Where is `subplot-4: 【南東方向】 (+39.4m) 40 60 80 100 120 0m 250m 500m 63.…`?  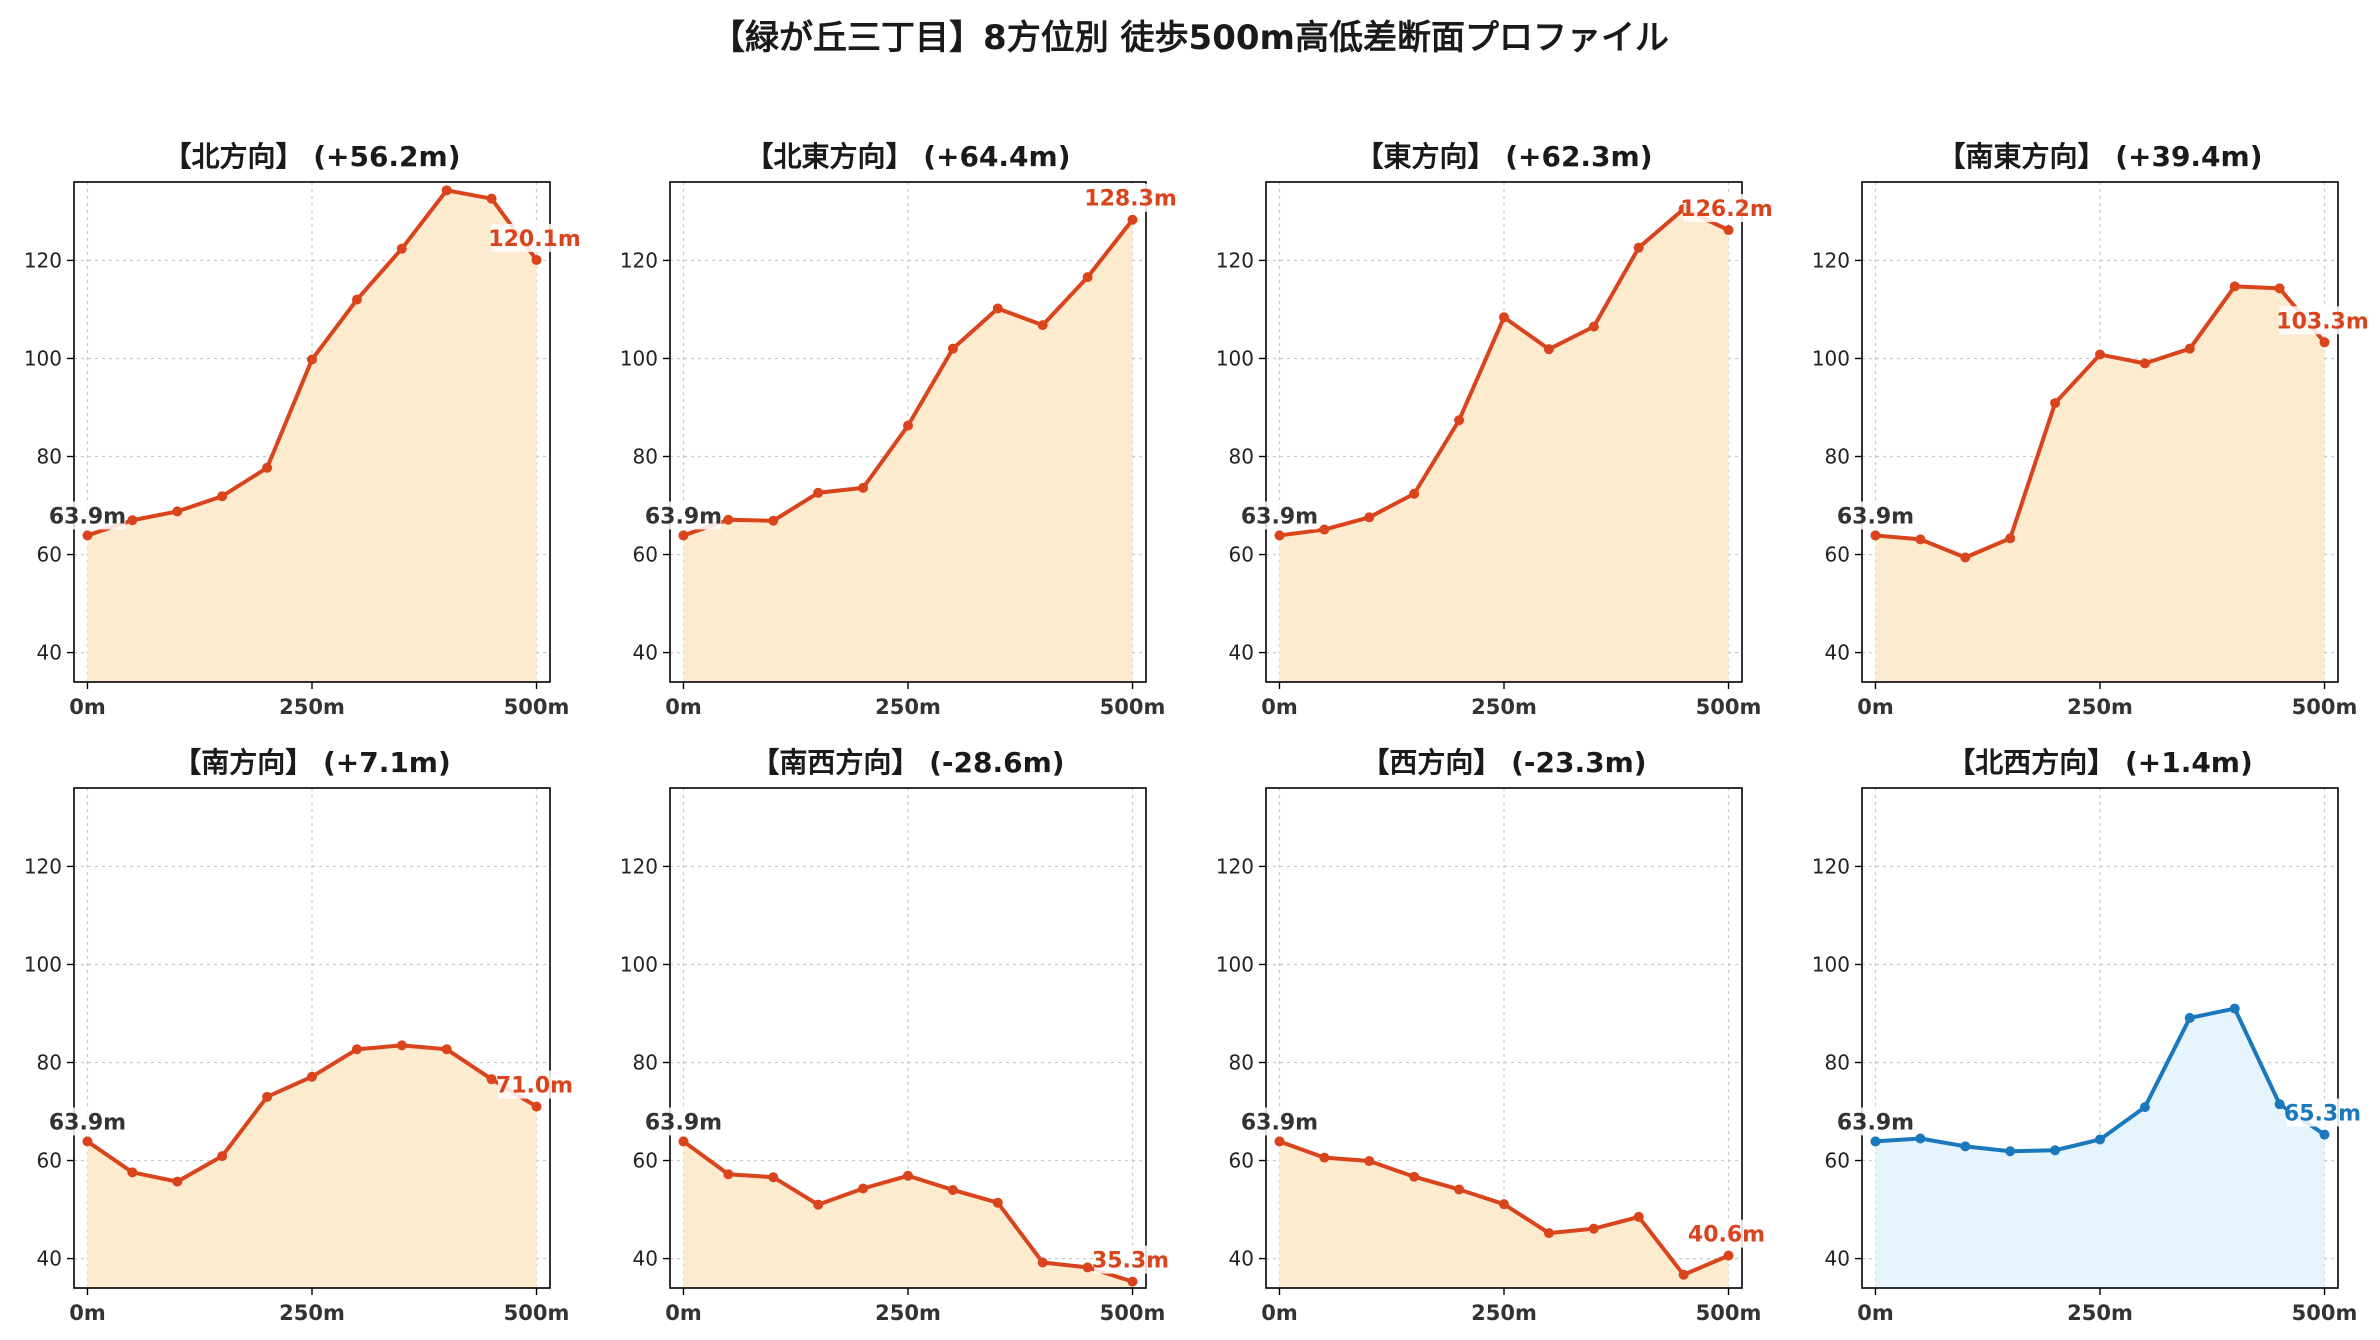 subplot-4: 【南東方向】 (+39.4m) 40 60 80 100 120 0m 250m 500m 63.… is located at coordinates (2090, 429).